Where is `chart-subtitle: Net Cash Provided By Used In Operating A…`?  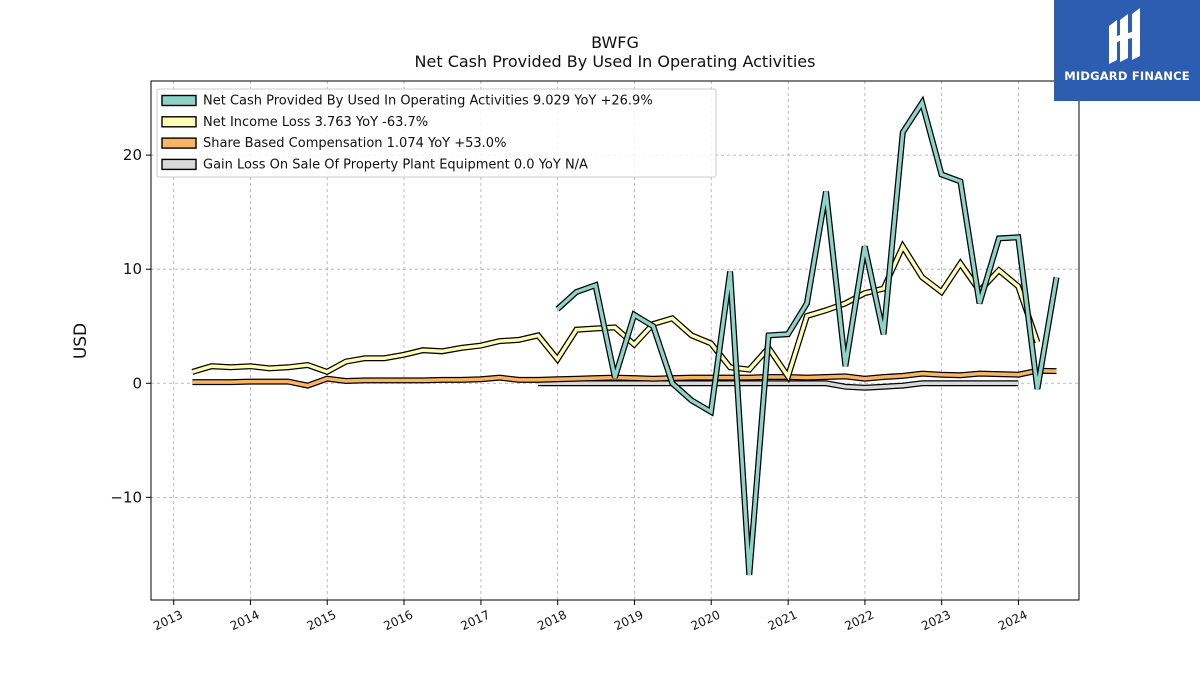
chart-subtitle: Net Cash Provided By Used In Operating A… is located at coordinates (615, 61).